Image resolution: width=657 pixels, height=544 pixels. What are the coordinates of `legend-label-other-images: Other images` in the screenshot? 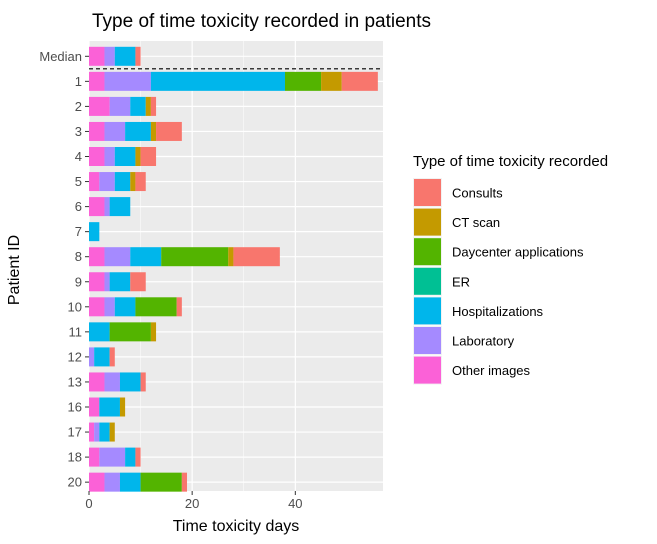 It's located at (491, 370).